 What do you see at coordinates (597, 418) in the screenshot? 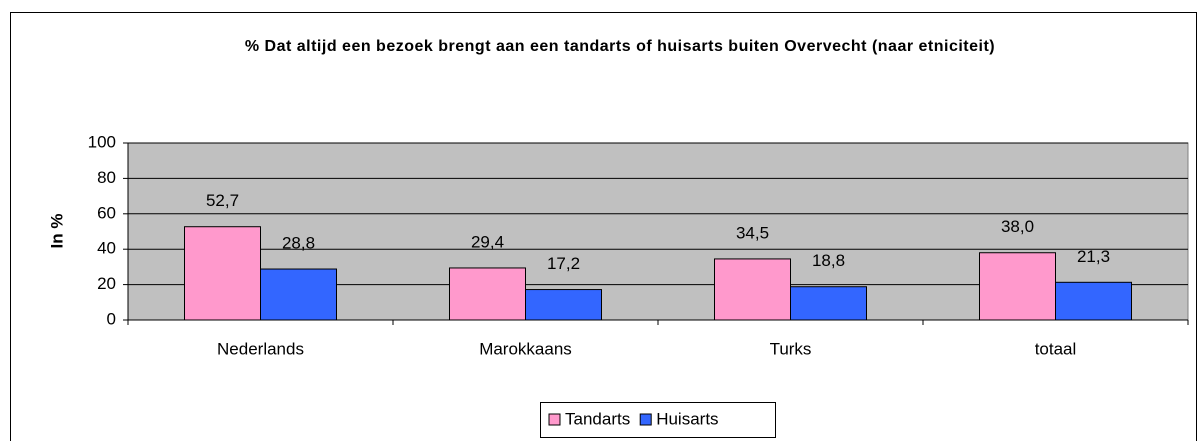
I see `legend-label: Tandarts` at bounding box center [597, 418].